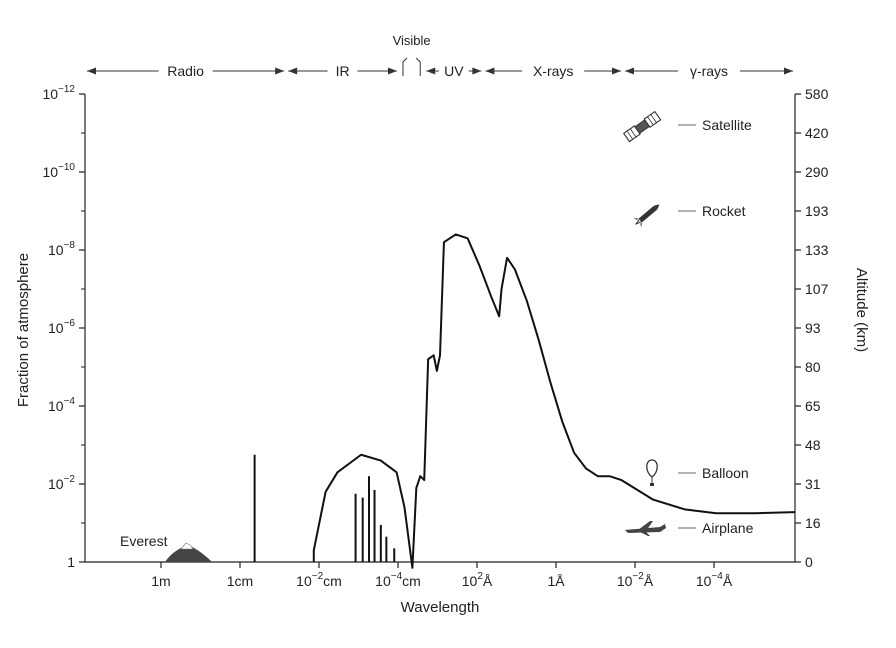 This screenshot has width=896, height=648. What do you see at coordinates (61, 405) in the screenshot?
I see `left-tick-label: 10⁻⁴` at bounding box center [61, 405].